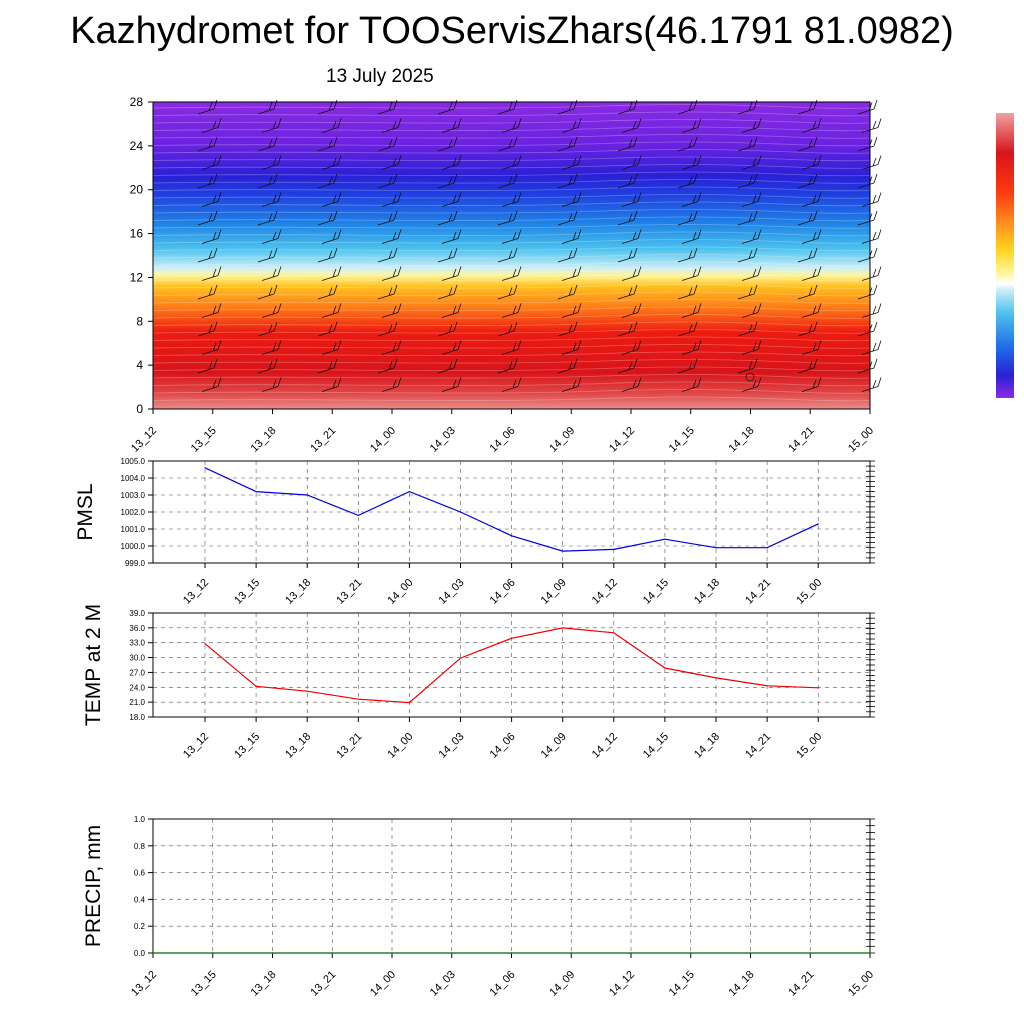 This screenshot has height=1024, width=1024. Describe the element at coordinates (707, 592) in the screenshot. I see `x-tick-label: 14_18` at that location.